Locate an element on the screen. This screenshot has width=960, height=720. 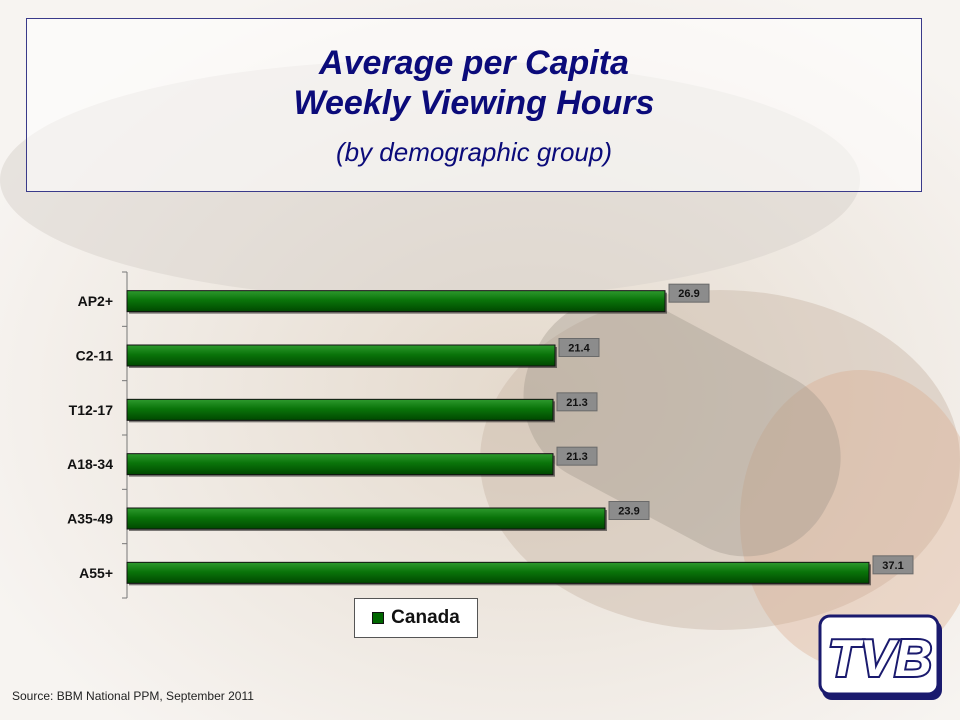
legend-swatch-canada is located at coordinates (378, 618).